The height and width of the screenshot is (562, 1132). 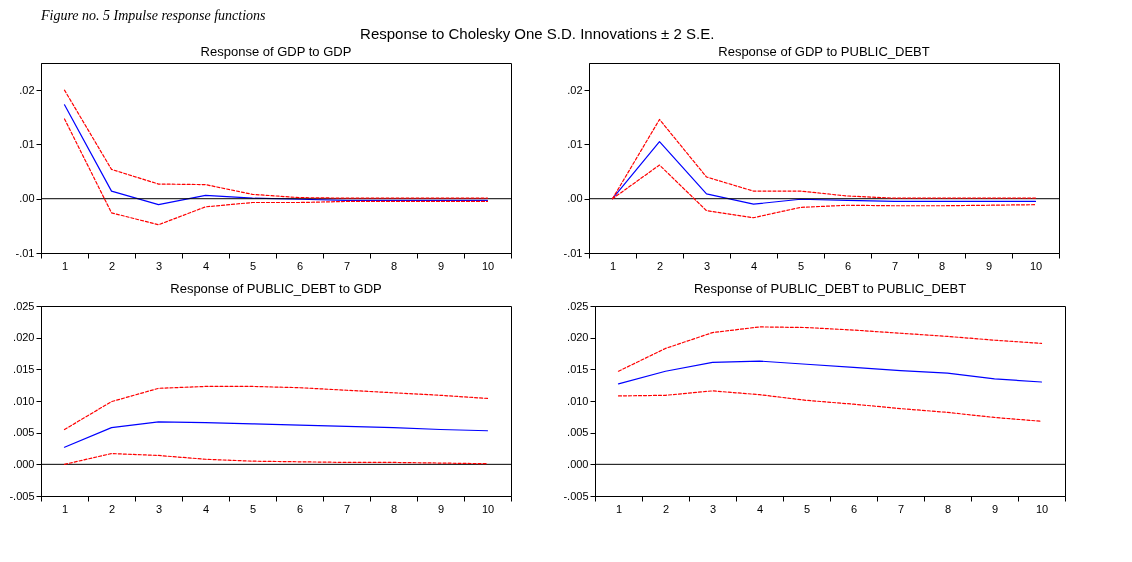 I want to click on chart-title: Response of GDP to PUBLIC_DEBT, so click(x=824, y=51).